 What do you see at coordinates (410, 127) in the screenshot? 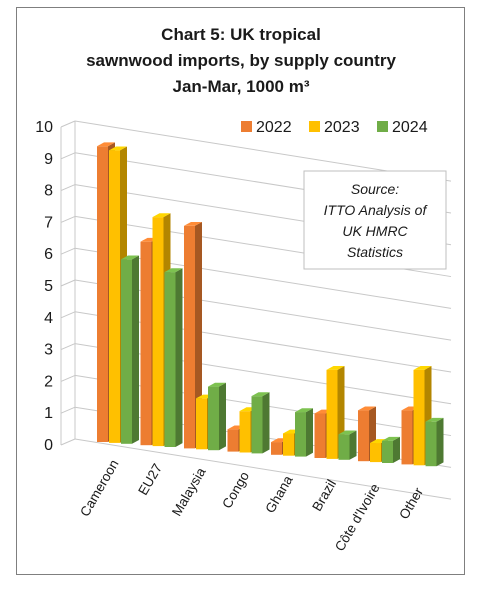
I see `legend-label-2024: 2024` at bounding box center [410, 127].